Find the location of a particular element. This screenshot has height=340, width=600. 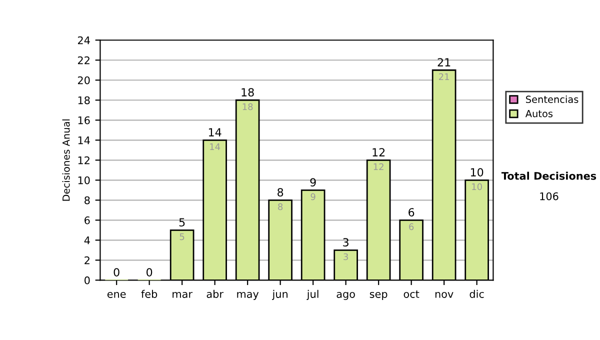

total-label: 6 is located at coordinates (411, 212).